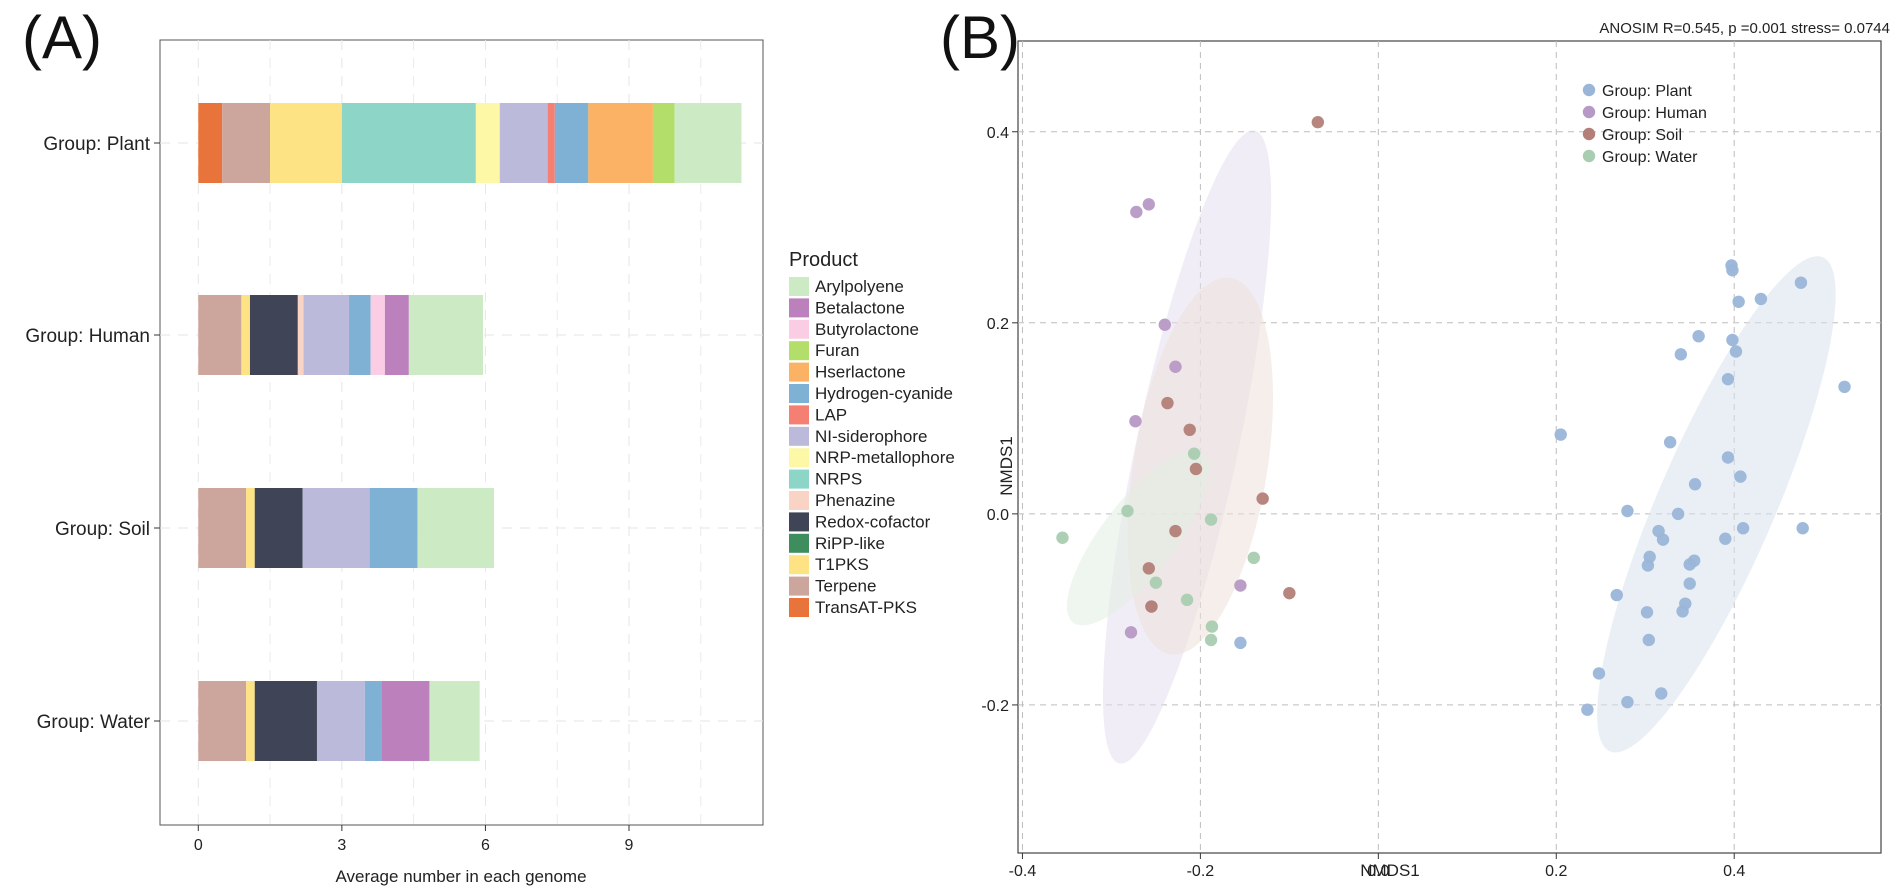  Describe the element at coordinates (1716, 504) in the screenshot. I see `ellipse-group-plant` at that location.